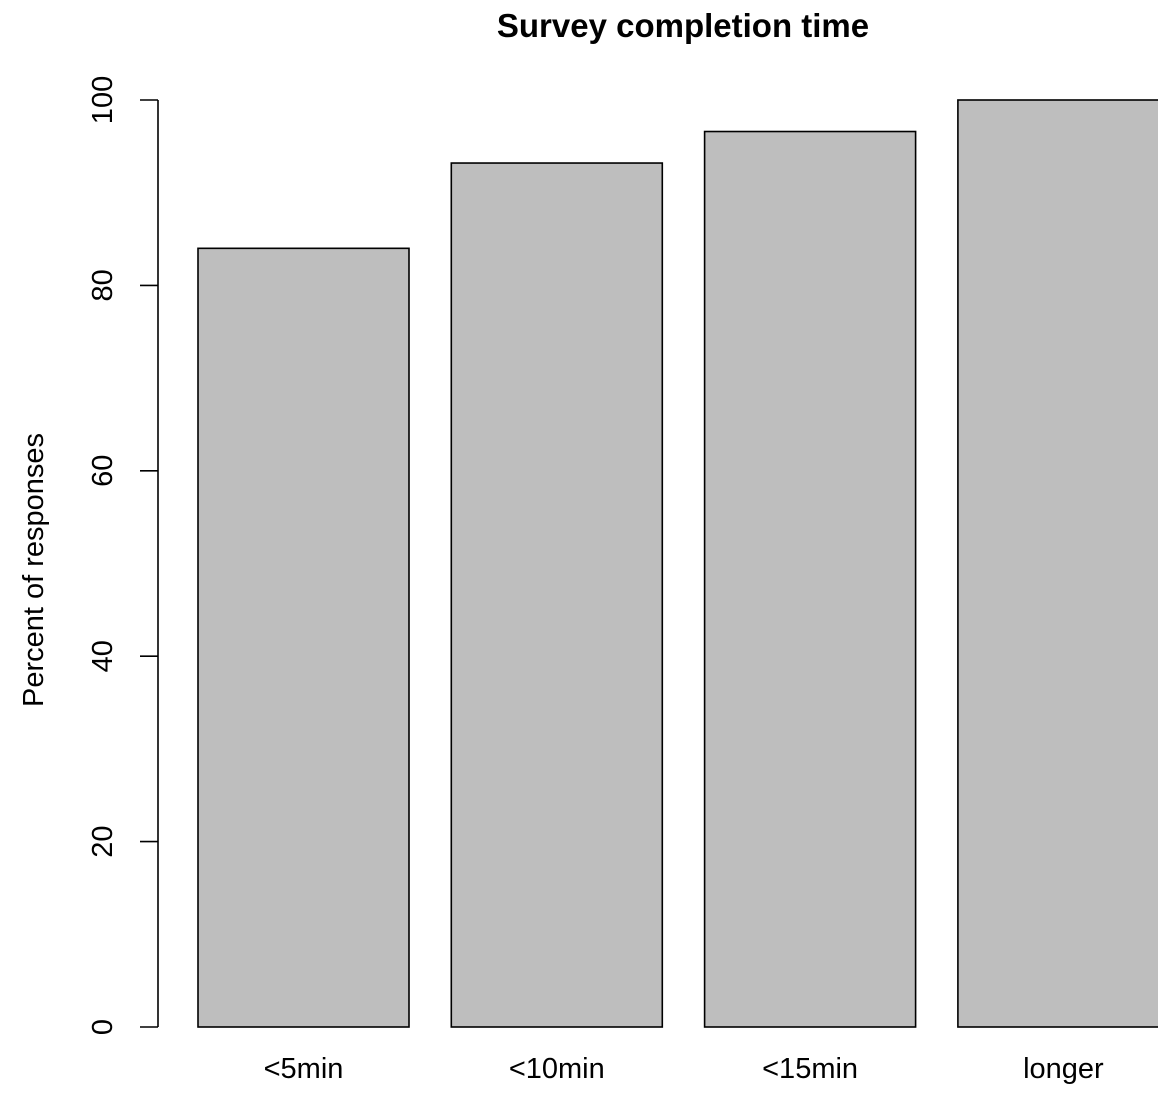 The image size is (1158, 1117). What do you see at coordinates (103, 656) in the screenshot?
I see `y-tick-label: 40` at bounding box center [103, 656].